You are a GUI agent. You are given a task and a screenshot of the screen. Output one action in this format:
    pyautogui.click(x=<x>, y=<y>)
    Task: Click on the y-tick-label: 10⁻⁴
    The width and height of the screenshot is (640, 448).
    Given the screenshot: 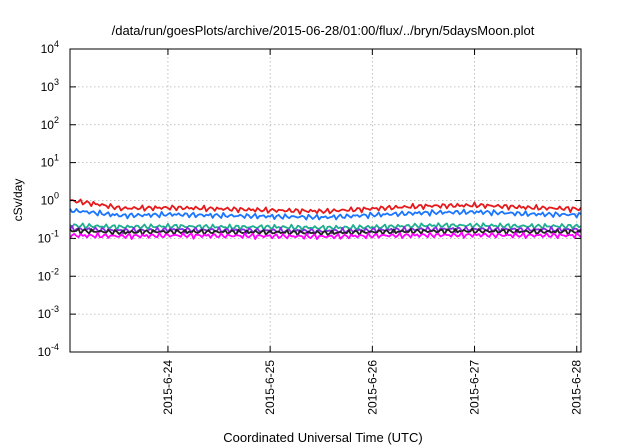 What is the action you would take?
    pyautogui.click(x=48, y=350)
    